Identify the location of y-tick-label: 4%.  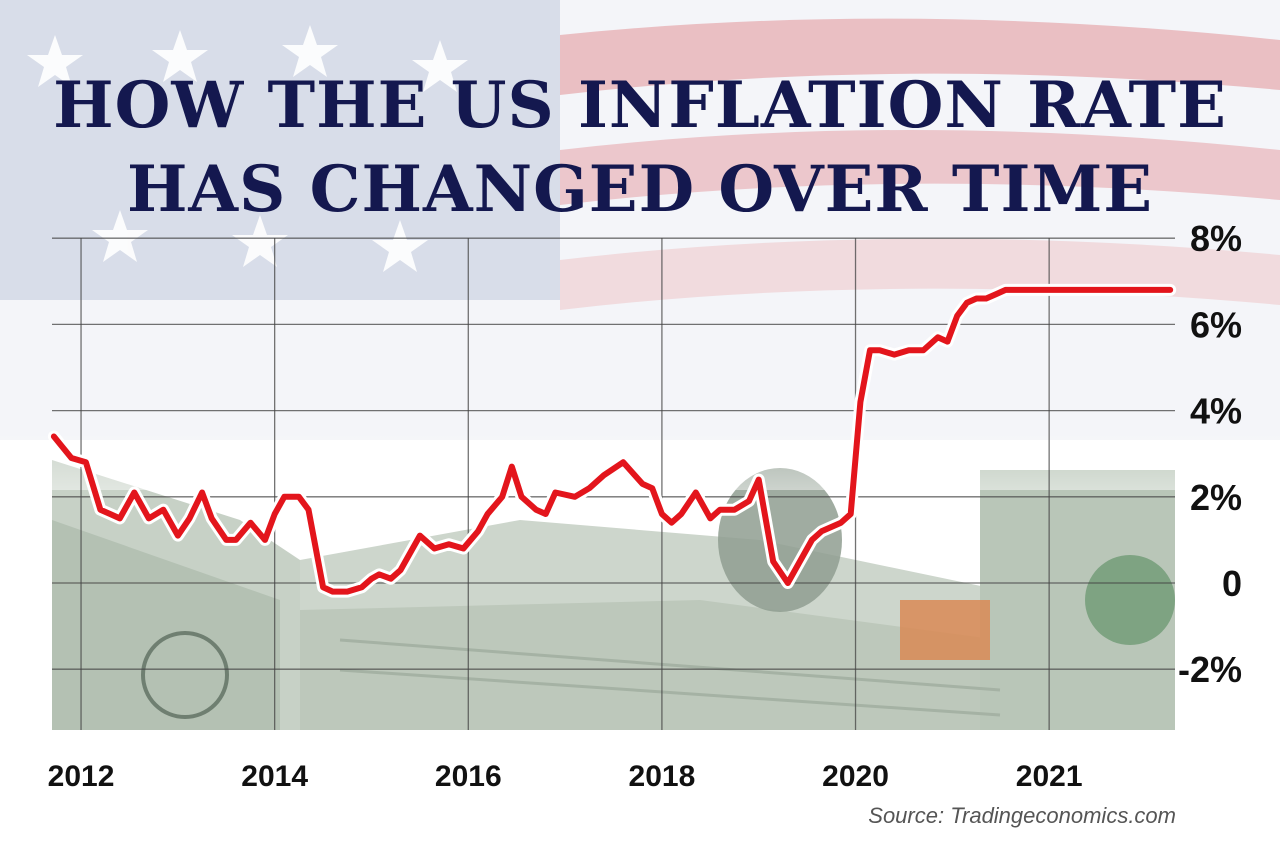
(1216, 411).